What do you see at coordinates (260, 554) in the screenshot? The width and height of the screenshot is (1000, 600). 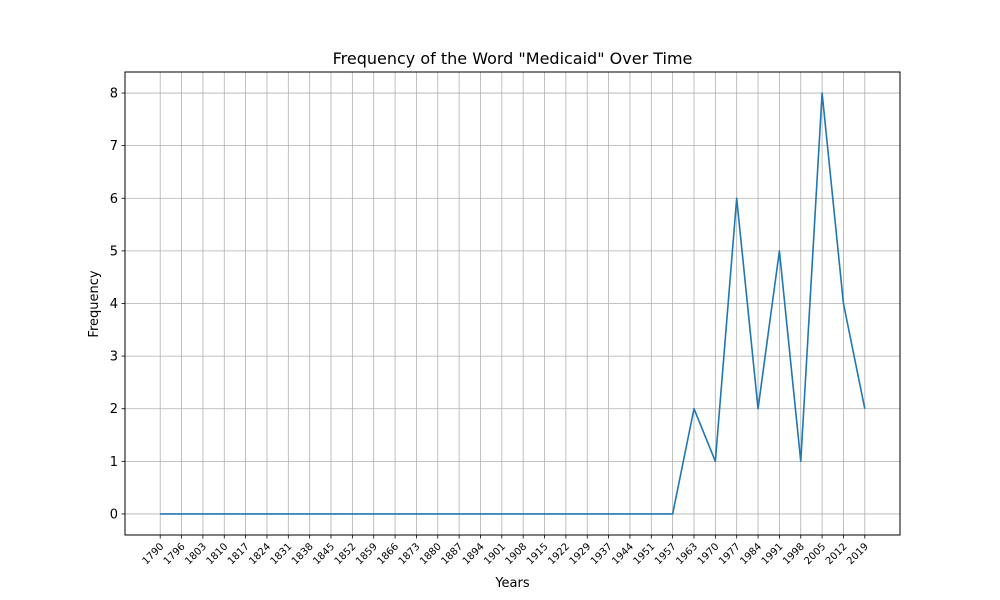 I see `x-tick-label: 1824` at bounding box center [260, 554].